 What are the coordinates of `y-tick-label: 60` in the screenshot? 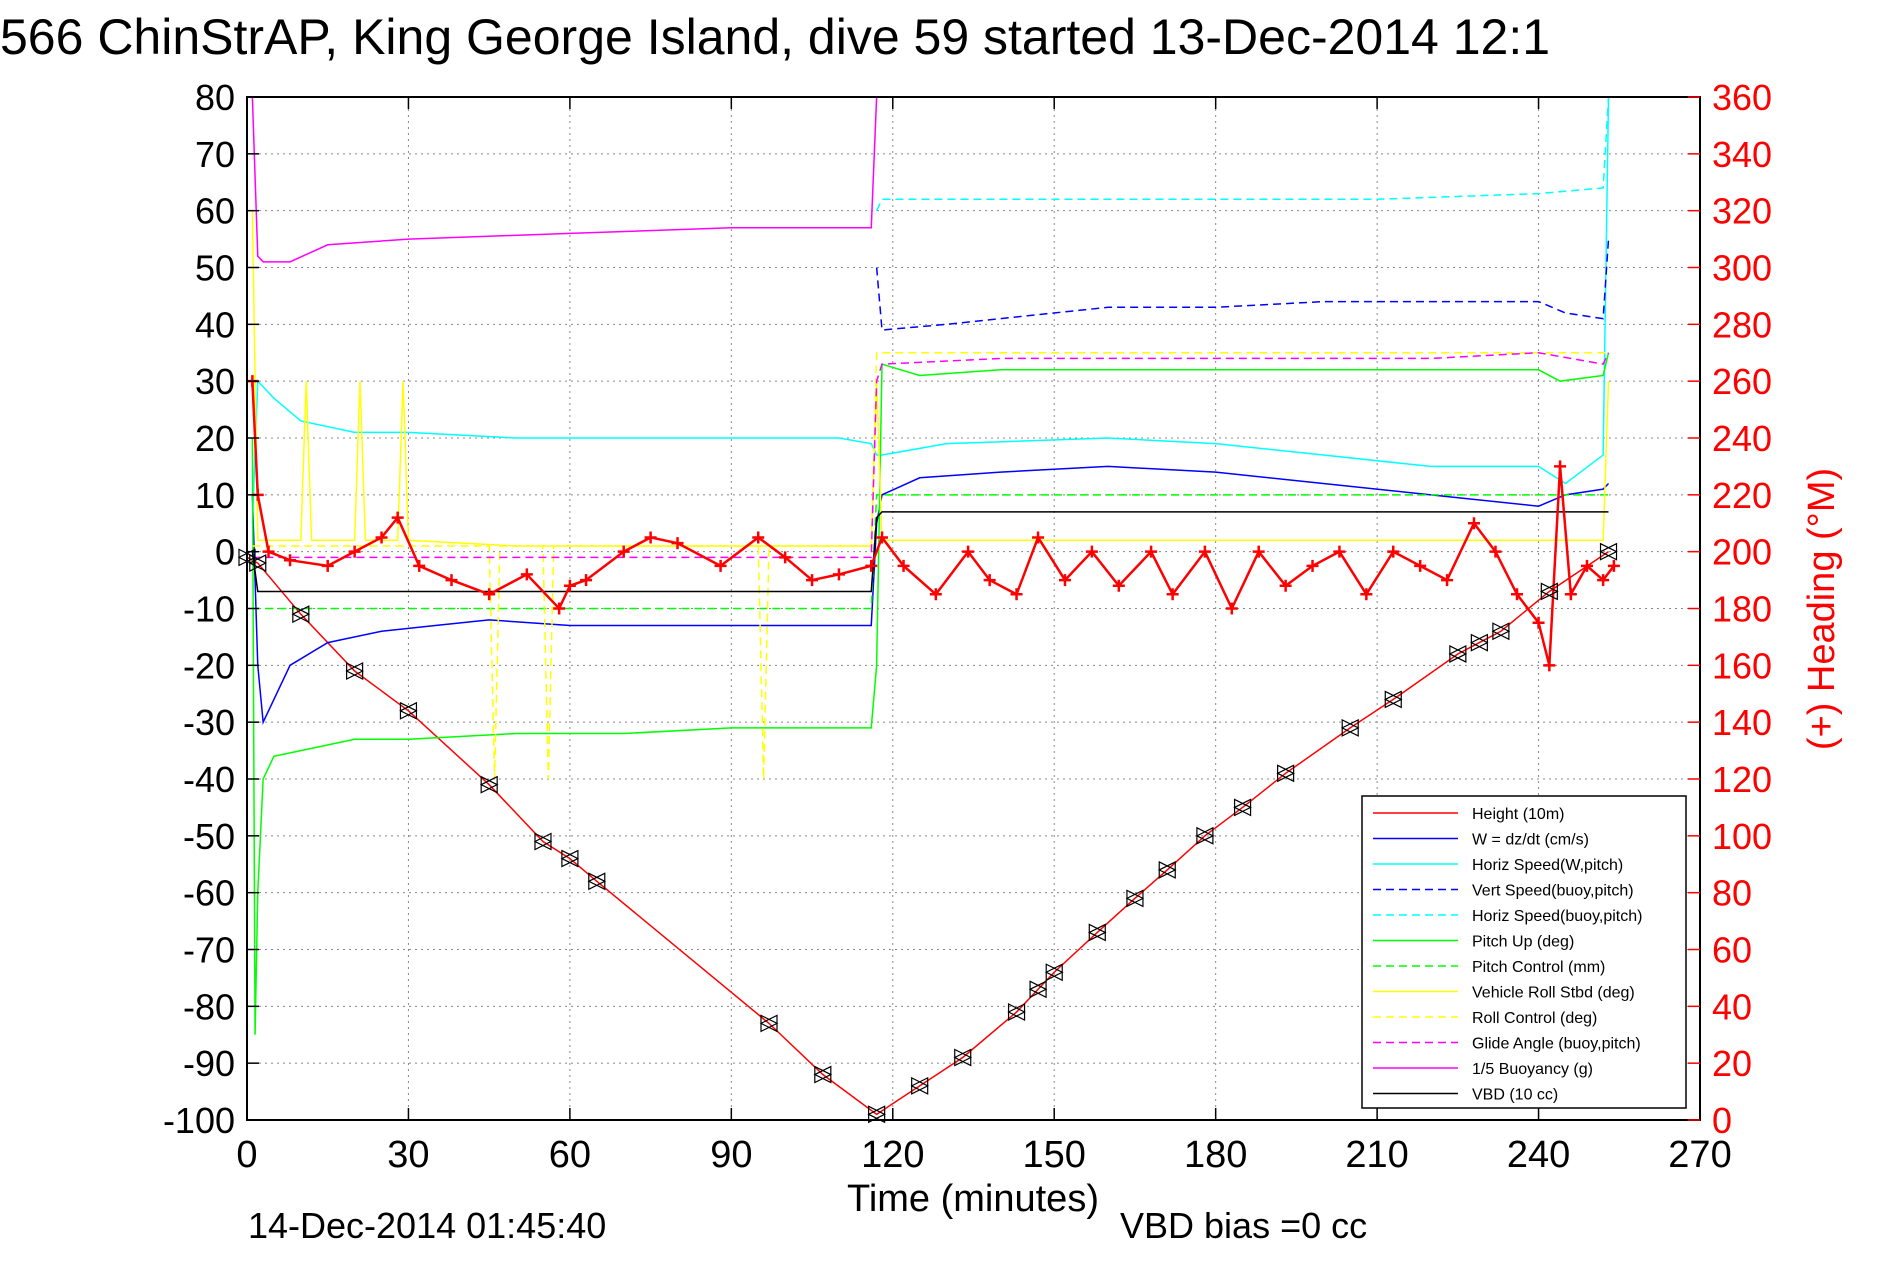 It's located at (215, 211).